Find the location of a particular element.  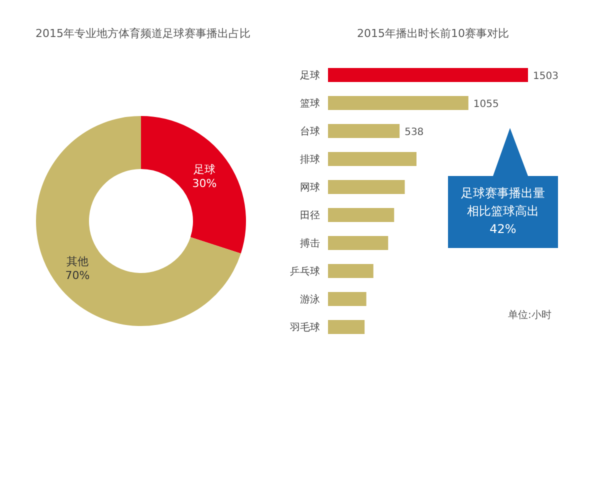

y-tick-label: 田径 is located at coordinates (310, 216).